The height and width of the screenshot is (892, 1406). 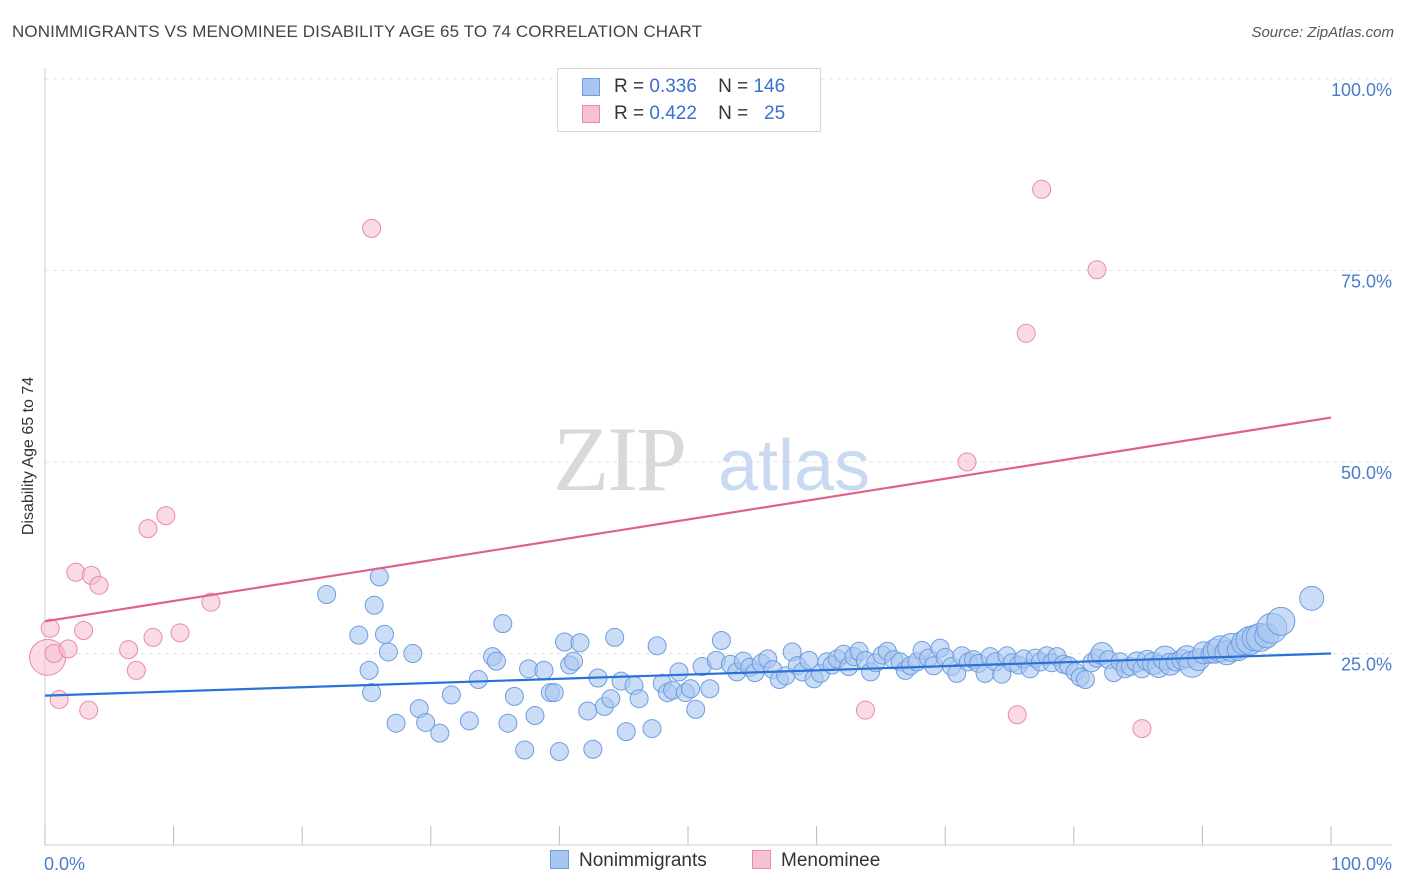 I want to click on bottom-legend-swatch-nonimmigrants, so click(x=559, y=859).